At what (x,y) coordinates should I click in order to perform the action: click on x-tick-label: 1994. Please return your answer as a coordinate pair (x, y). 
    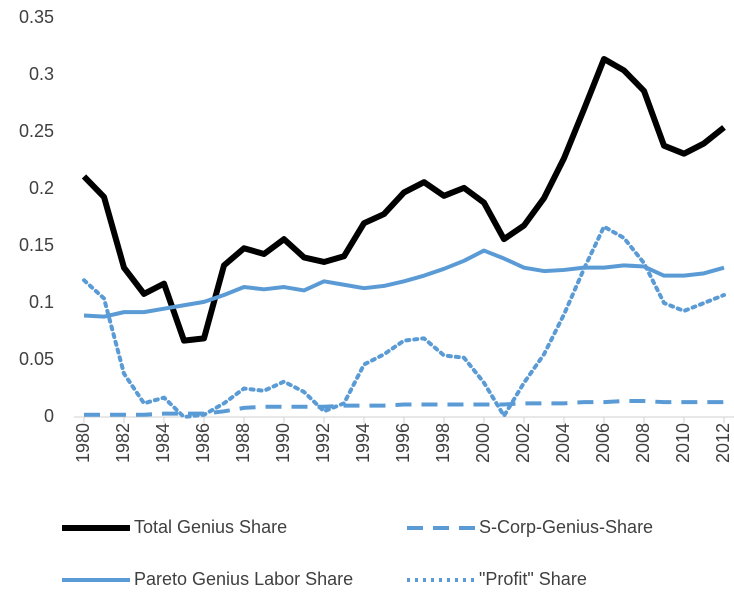
    Looking at the image, I should click on (363, 443).